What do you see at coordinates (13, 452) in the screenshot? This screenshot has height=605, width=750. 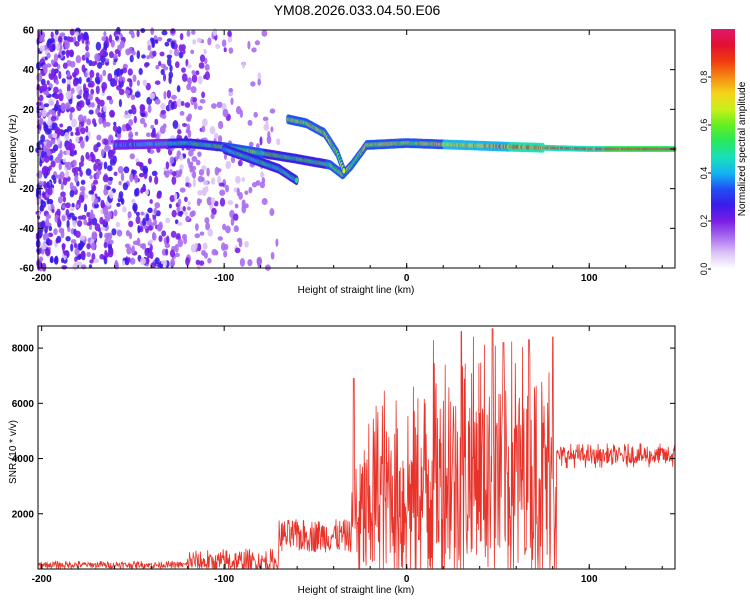 I see `snr-ylabel: SNR (10 * v/v)` at bounding box center [13, 452].